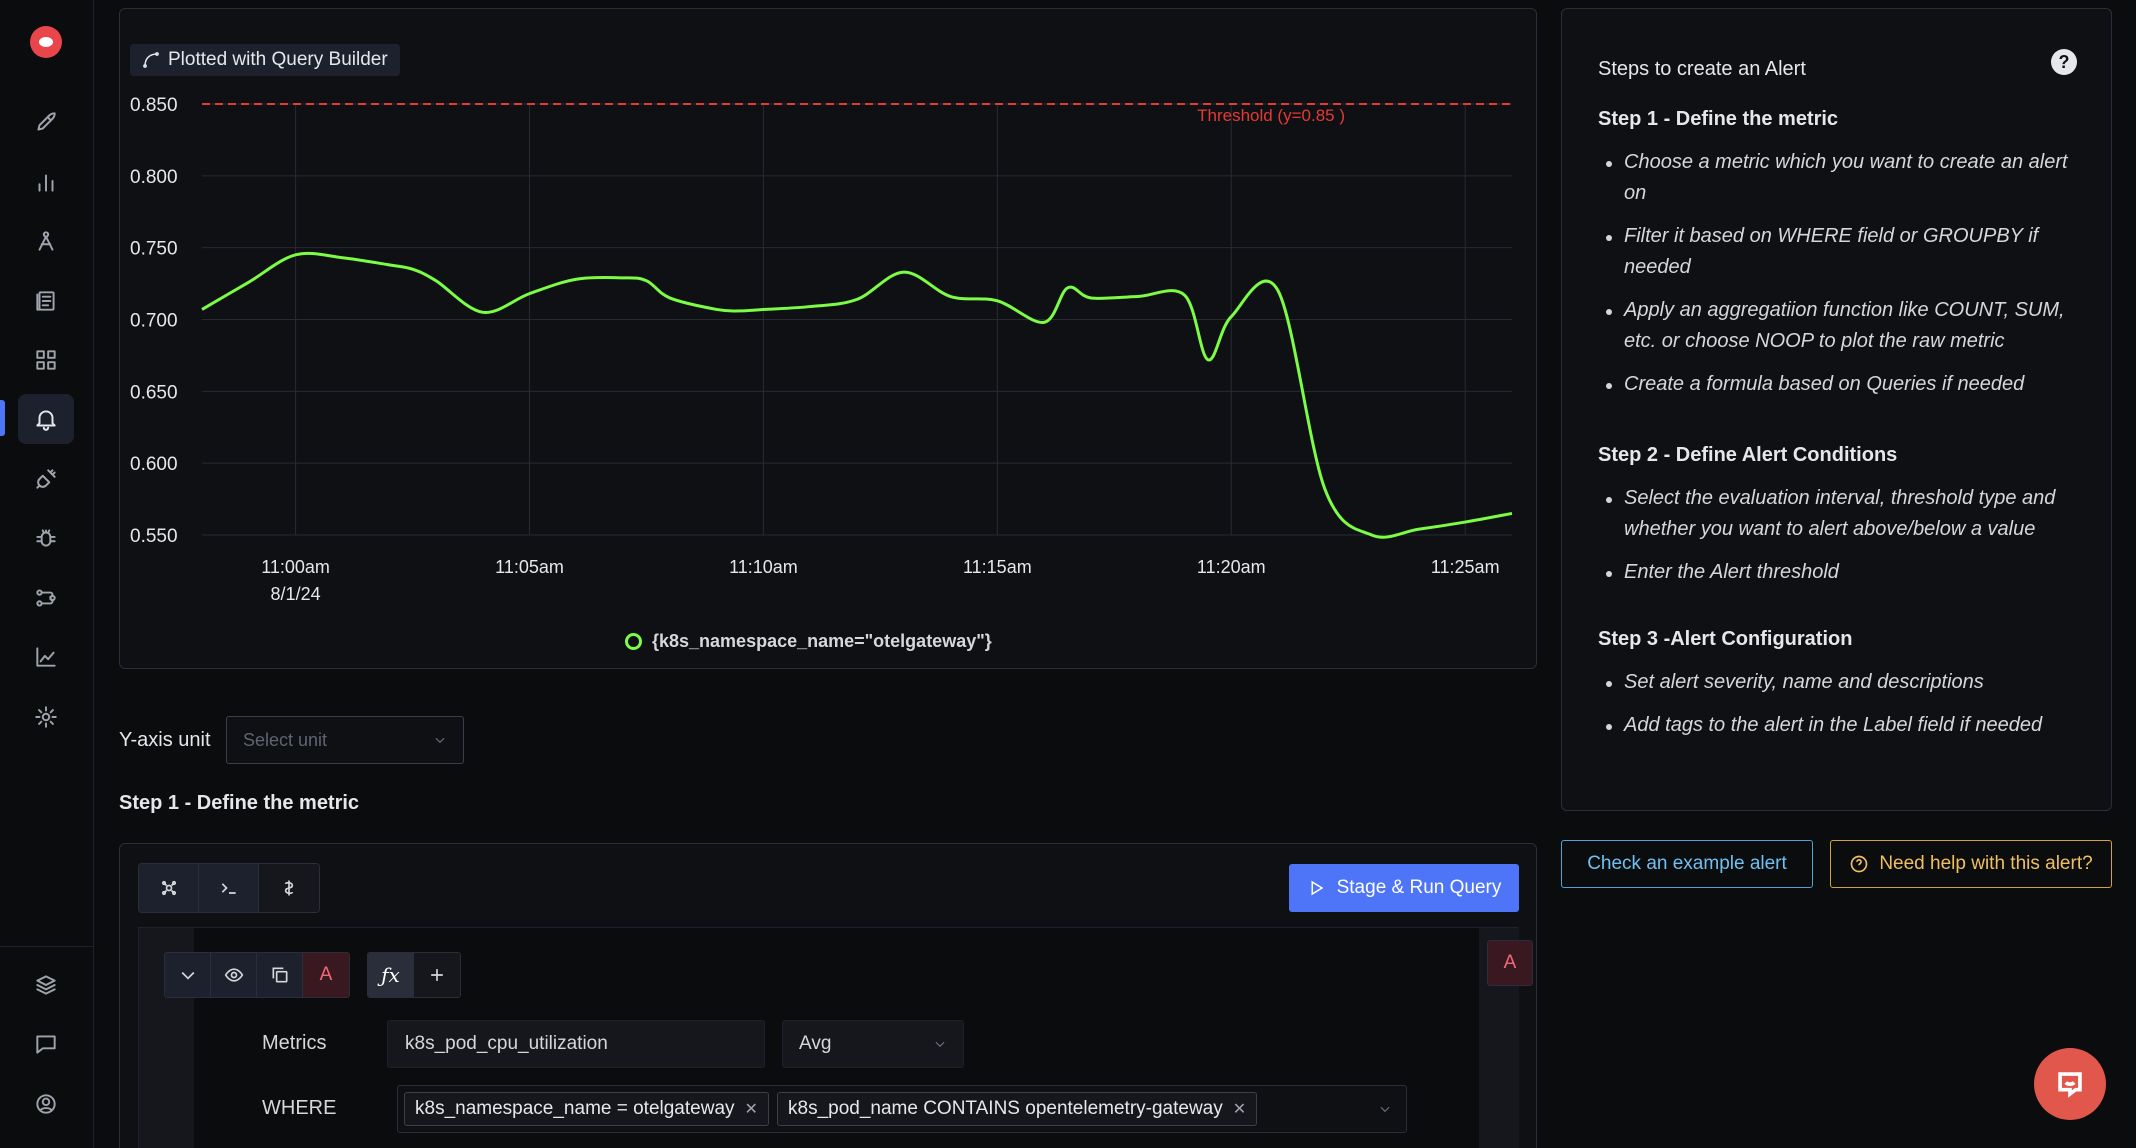  What do you see at coordinates (46, 985) in the screenshot?
I see `sidebar-item-workspace` at bounding box center [46, 985].